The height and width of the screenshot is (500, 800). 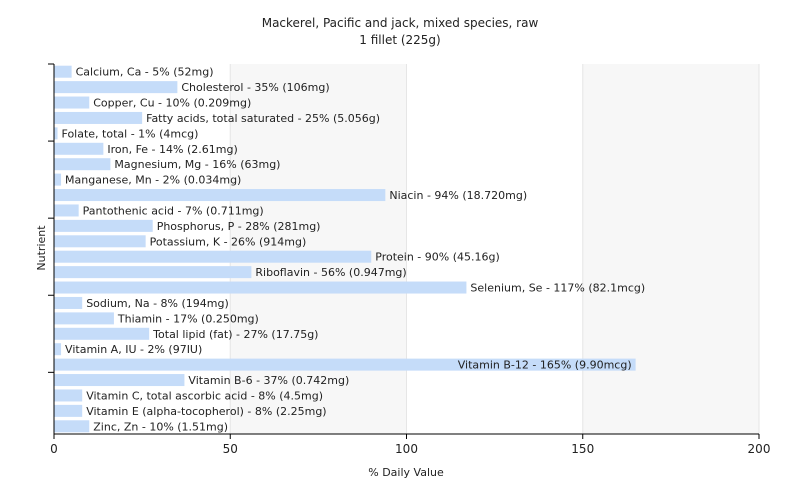 I want to click on bar-label: Calcium, Ca - 5% (52mg), so click(x=145, y=72).